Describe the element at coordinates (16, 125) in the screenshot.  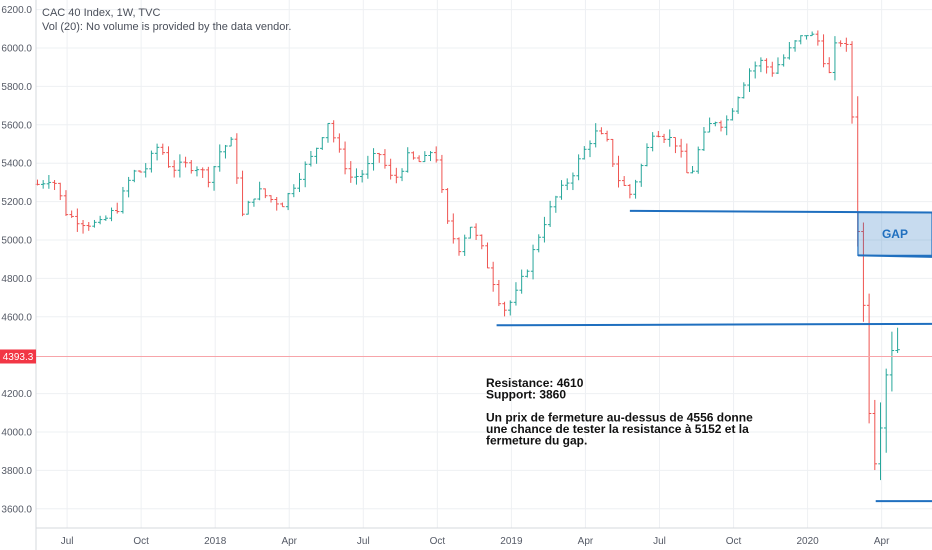
I see `price-tick-label: 5600.0` at that location.